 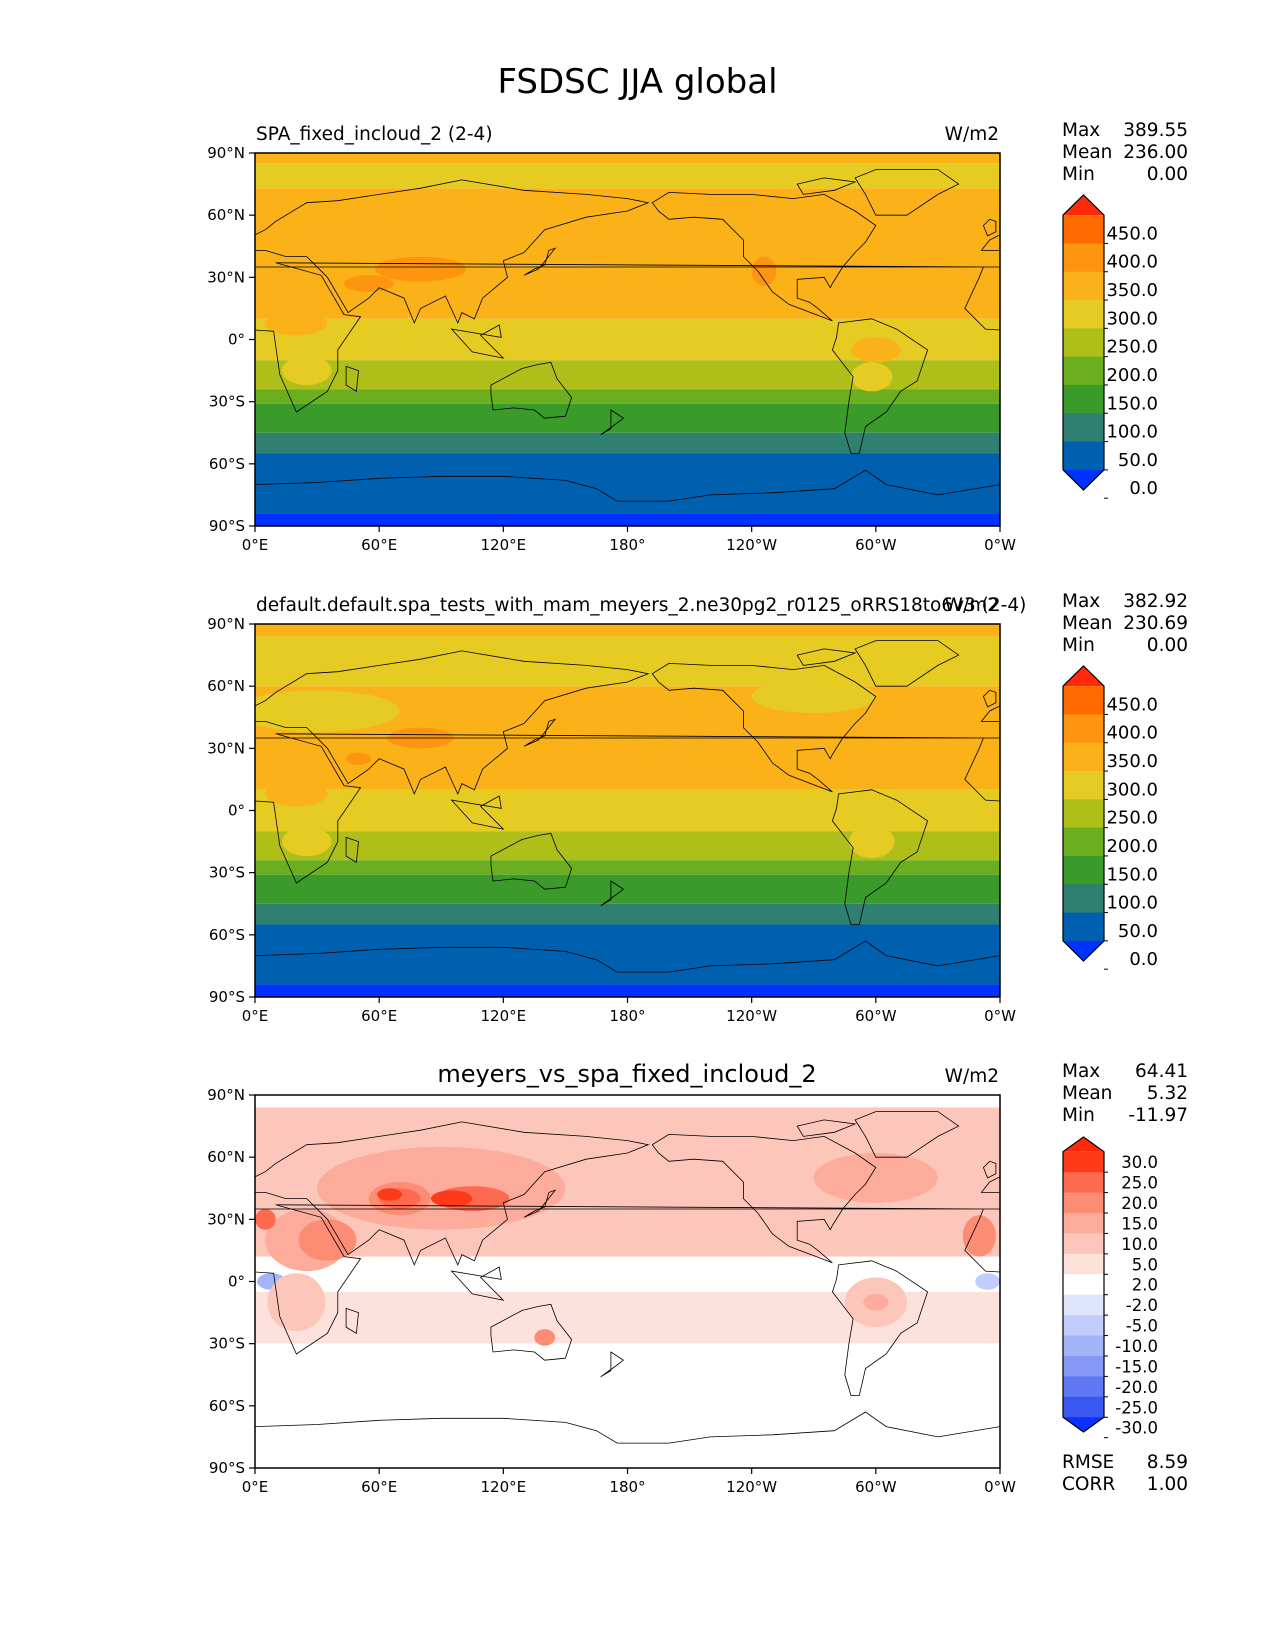 I want to click on colorbar-label: 10.0, so click(x=1139, y=1244).